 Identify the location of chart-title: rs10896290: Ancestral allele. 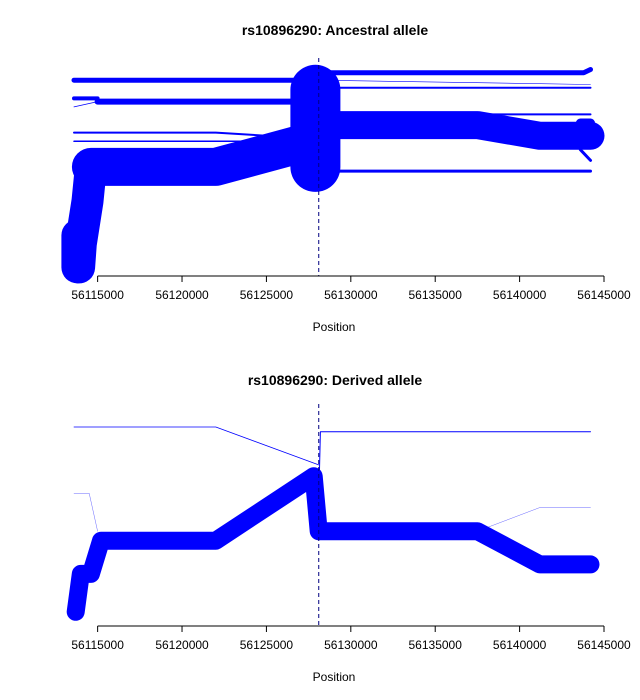
(335, 30).